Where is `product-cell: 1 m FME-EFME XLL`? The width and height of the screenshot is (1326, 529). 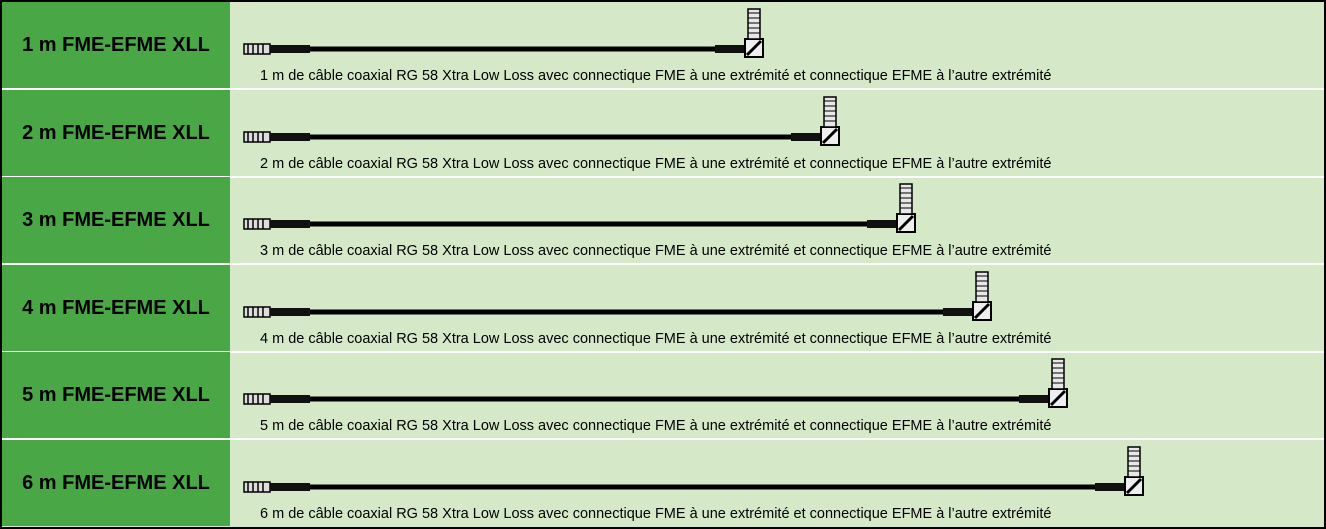
product-cell: 1 m FME-EFME XLL is located at coordinates (116, 45).